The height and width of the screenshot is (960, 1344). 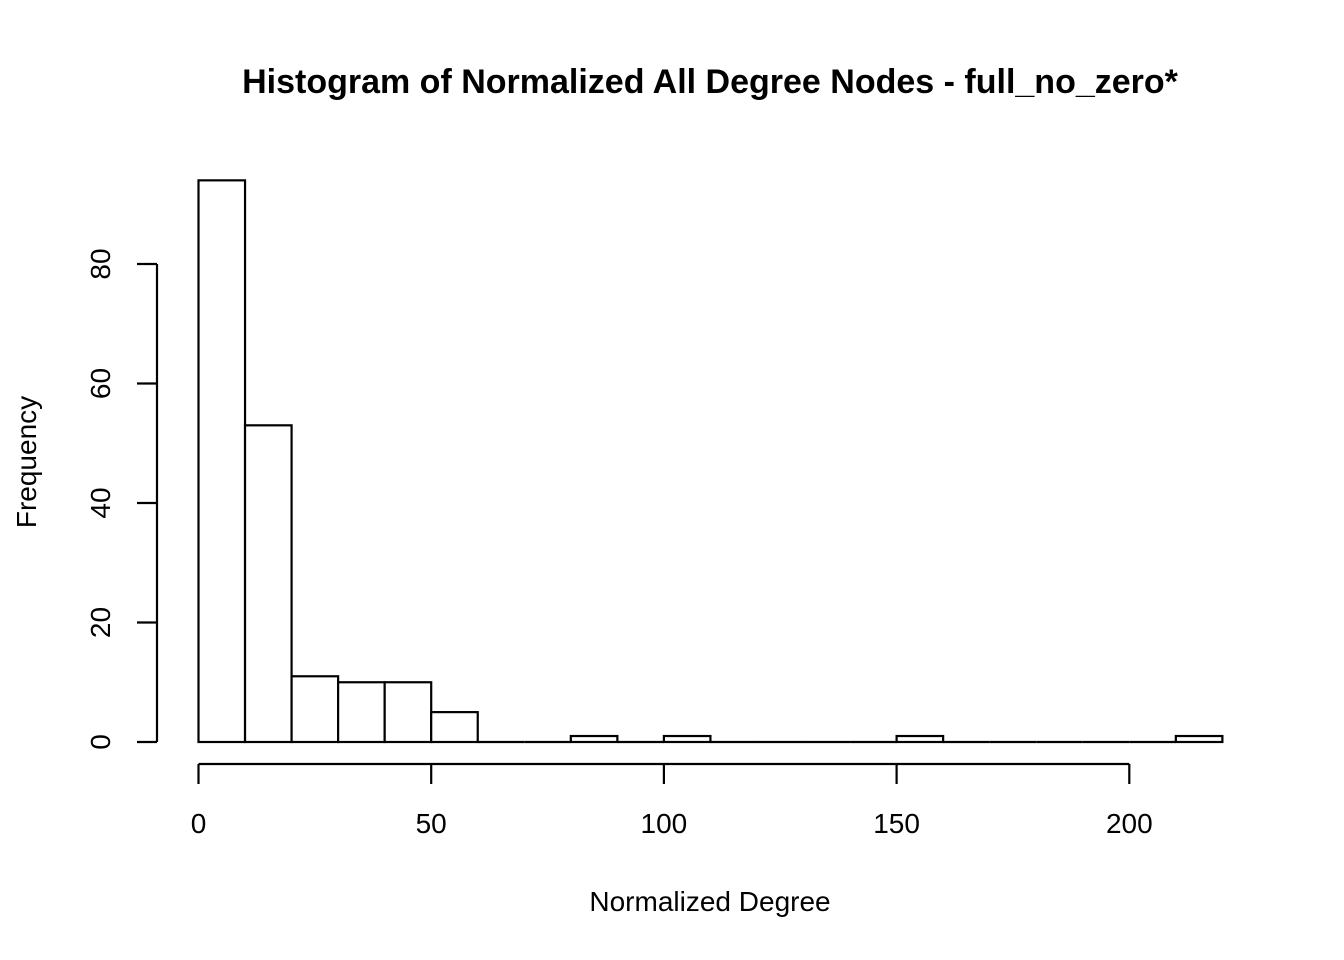 What do you see at coordinates (672, 800) in the screenshot?
I see `x-axis: 0 50 100 150 200` at bounding box center [672, 800].